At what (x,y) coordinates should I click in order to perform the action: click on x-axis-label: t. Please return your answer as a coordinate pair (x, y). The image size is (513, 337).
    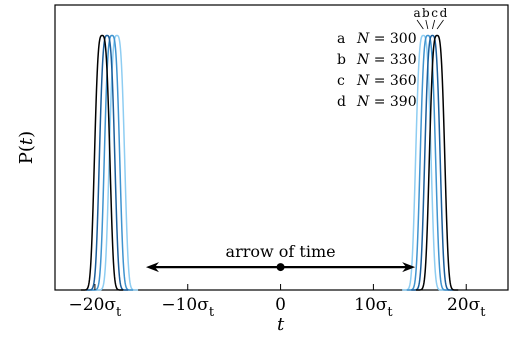
    Looking at the image, I should click on (281, 324).